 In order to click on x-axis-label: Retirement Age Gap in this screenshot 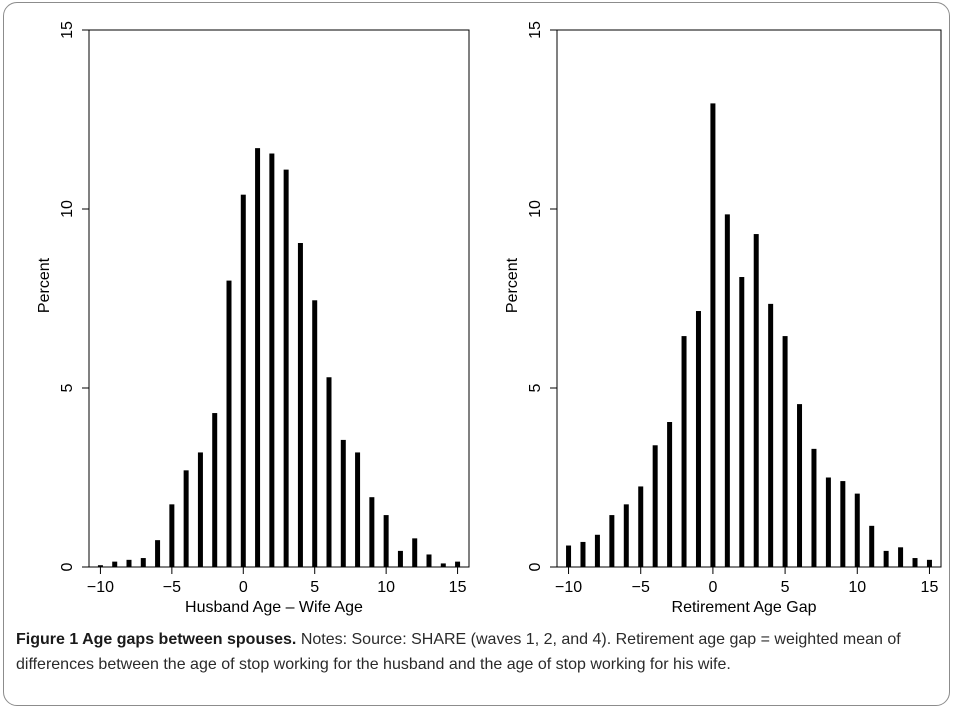, I will do `click(744, 607)`.